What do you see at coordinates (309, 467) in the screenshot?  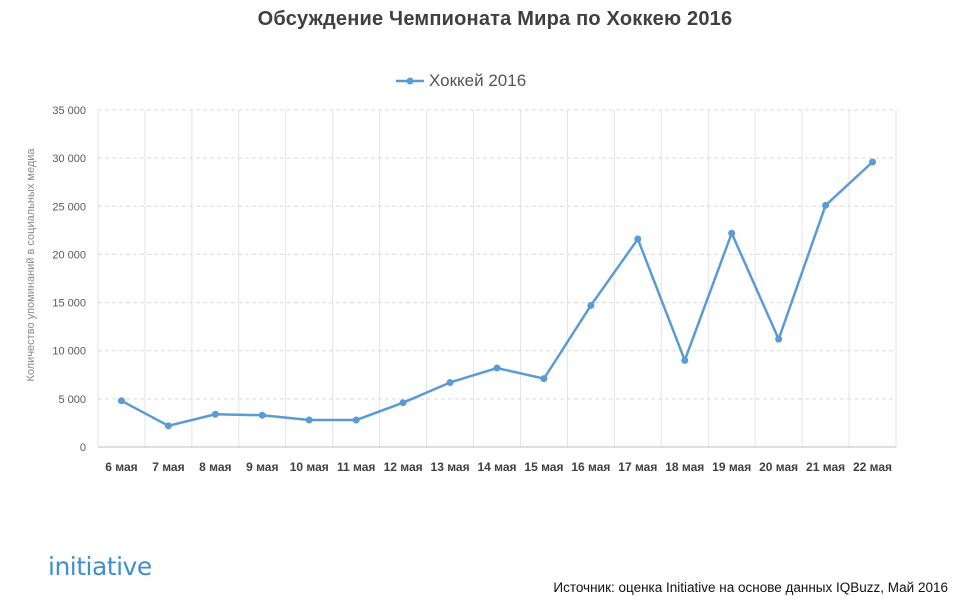 I see `x-tick-label: 10 мая` at bounding box center [309, 467].